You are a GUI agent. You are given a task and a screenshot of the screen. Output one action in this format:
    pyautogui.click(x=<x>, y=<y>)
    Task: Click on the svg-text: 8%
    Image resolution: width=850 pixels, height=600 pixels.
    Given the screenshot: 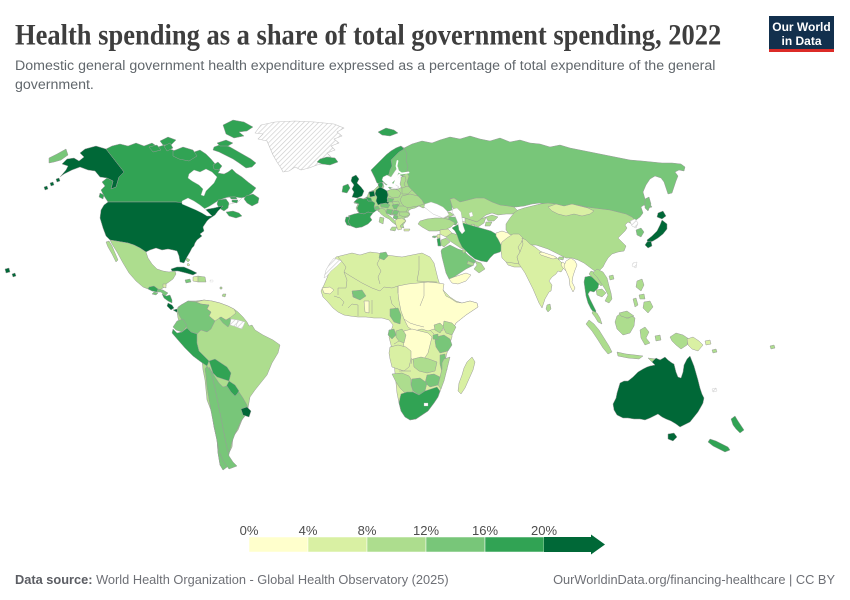 What is the action you would take?
    pyautogui.click(x=367, y=530)
    